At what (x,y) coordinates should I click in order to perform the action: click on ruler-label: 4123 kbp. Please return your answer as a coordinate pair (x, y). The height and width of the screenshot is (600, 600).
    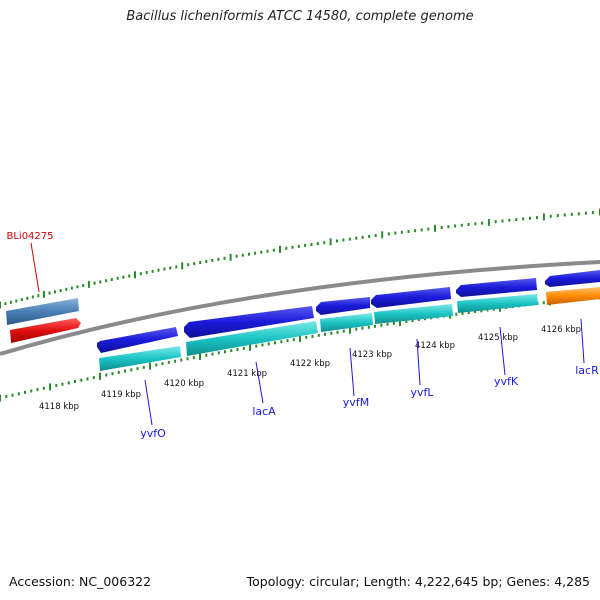
    Looking at the image, I should click on (372, 355).